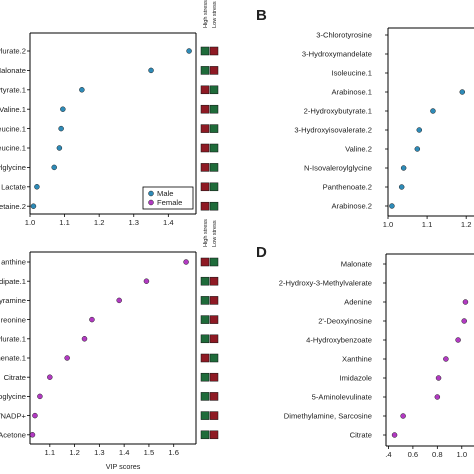 Image resolution: width=474 pixels, height=474 pixels. I want to click on metabolite-label: yramine, so click(13, 300).